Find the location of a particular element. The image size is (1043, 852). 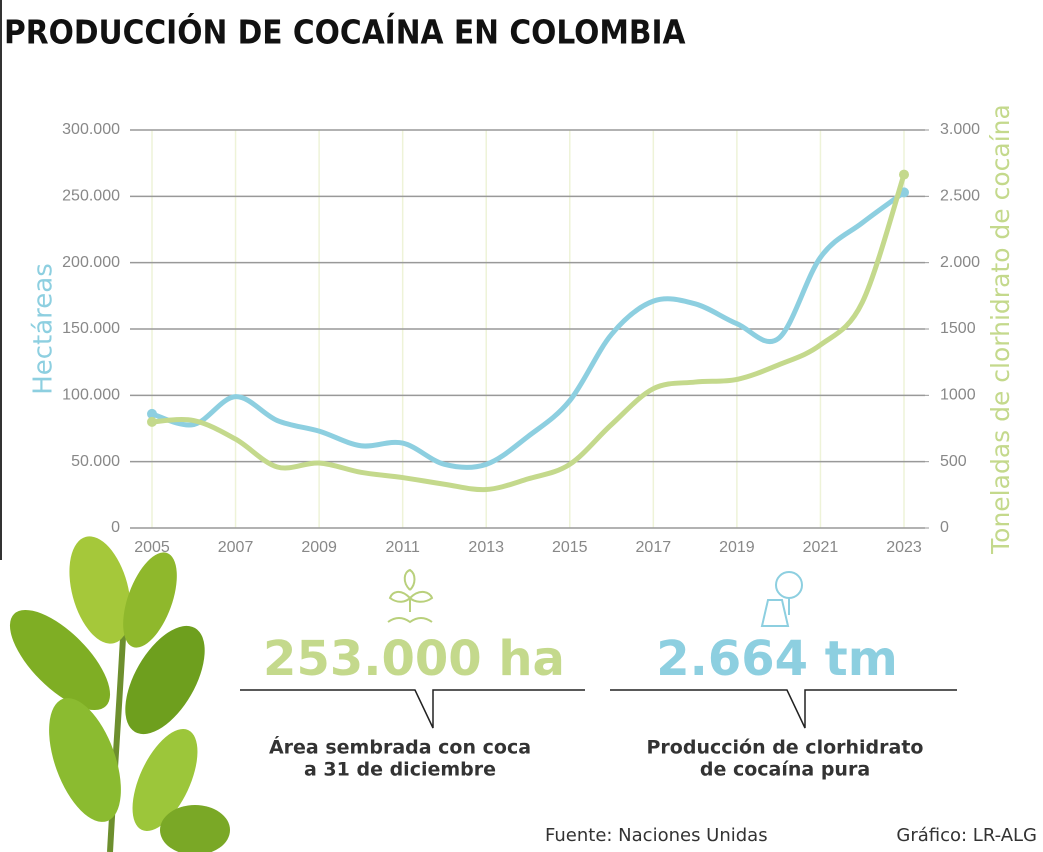

x-tick-label: 2011 is located at coordinates (402, 547).